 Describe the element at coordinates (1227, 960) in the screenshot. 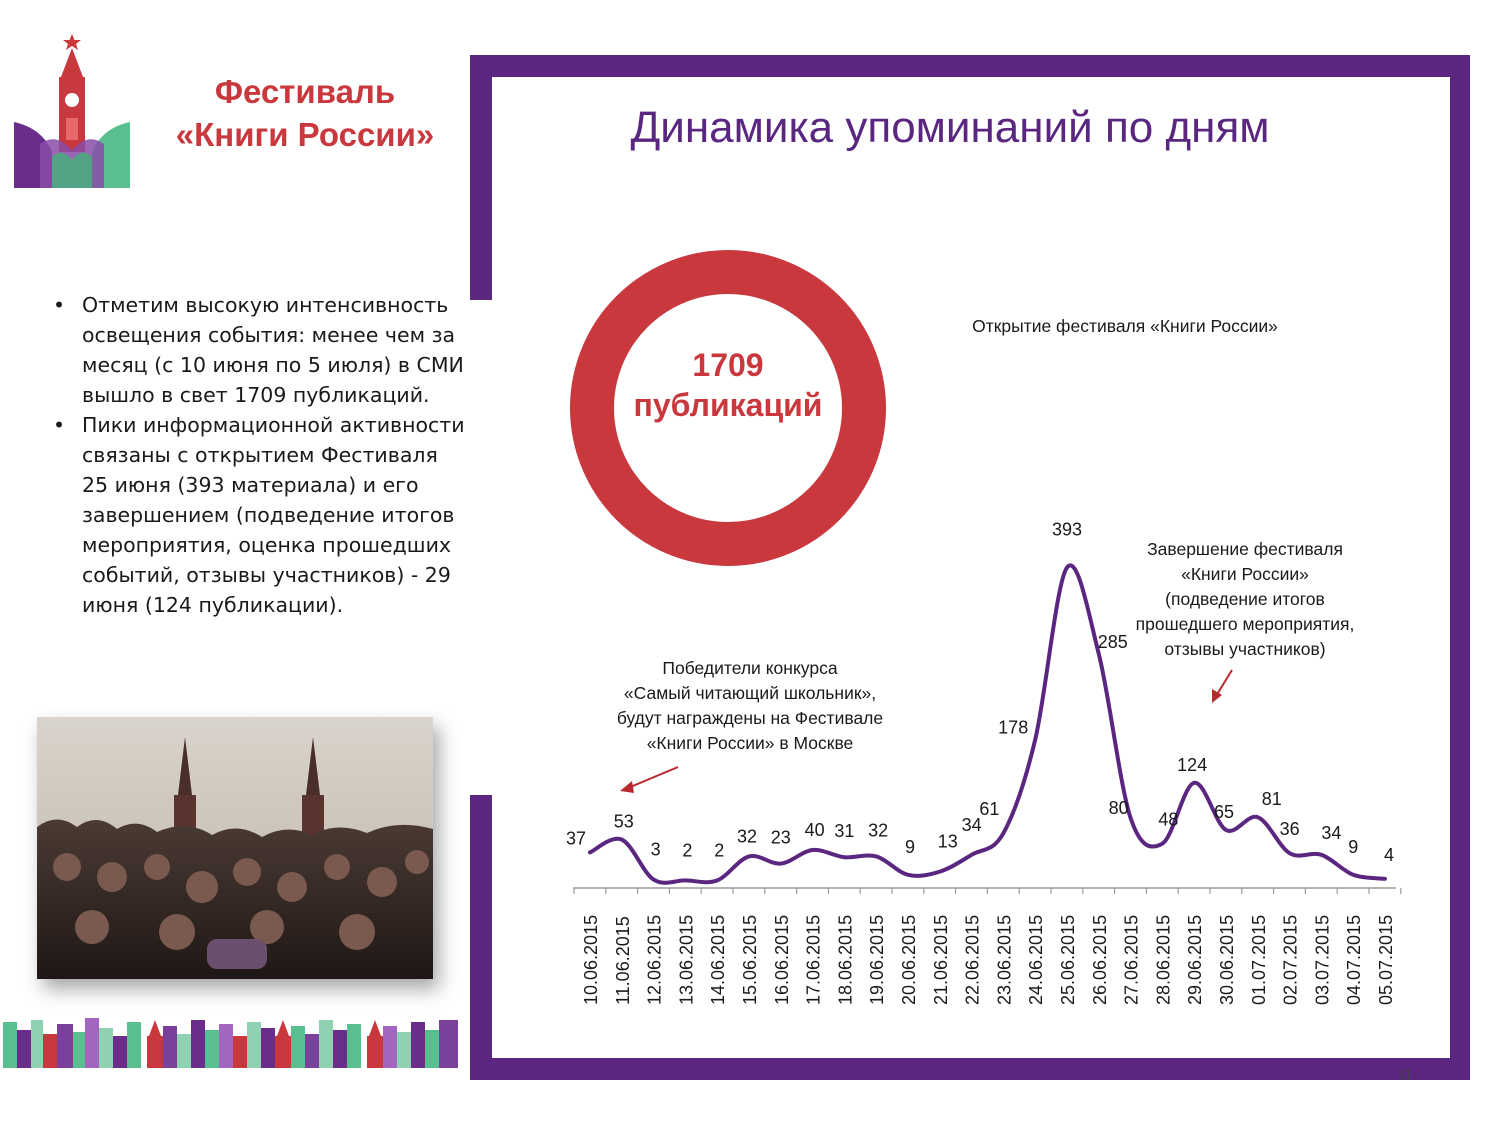

I see `x-tick-label: 30.06.2015` at that location.